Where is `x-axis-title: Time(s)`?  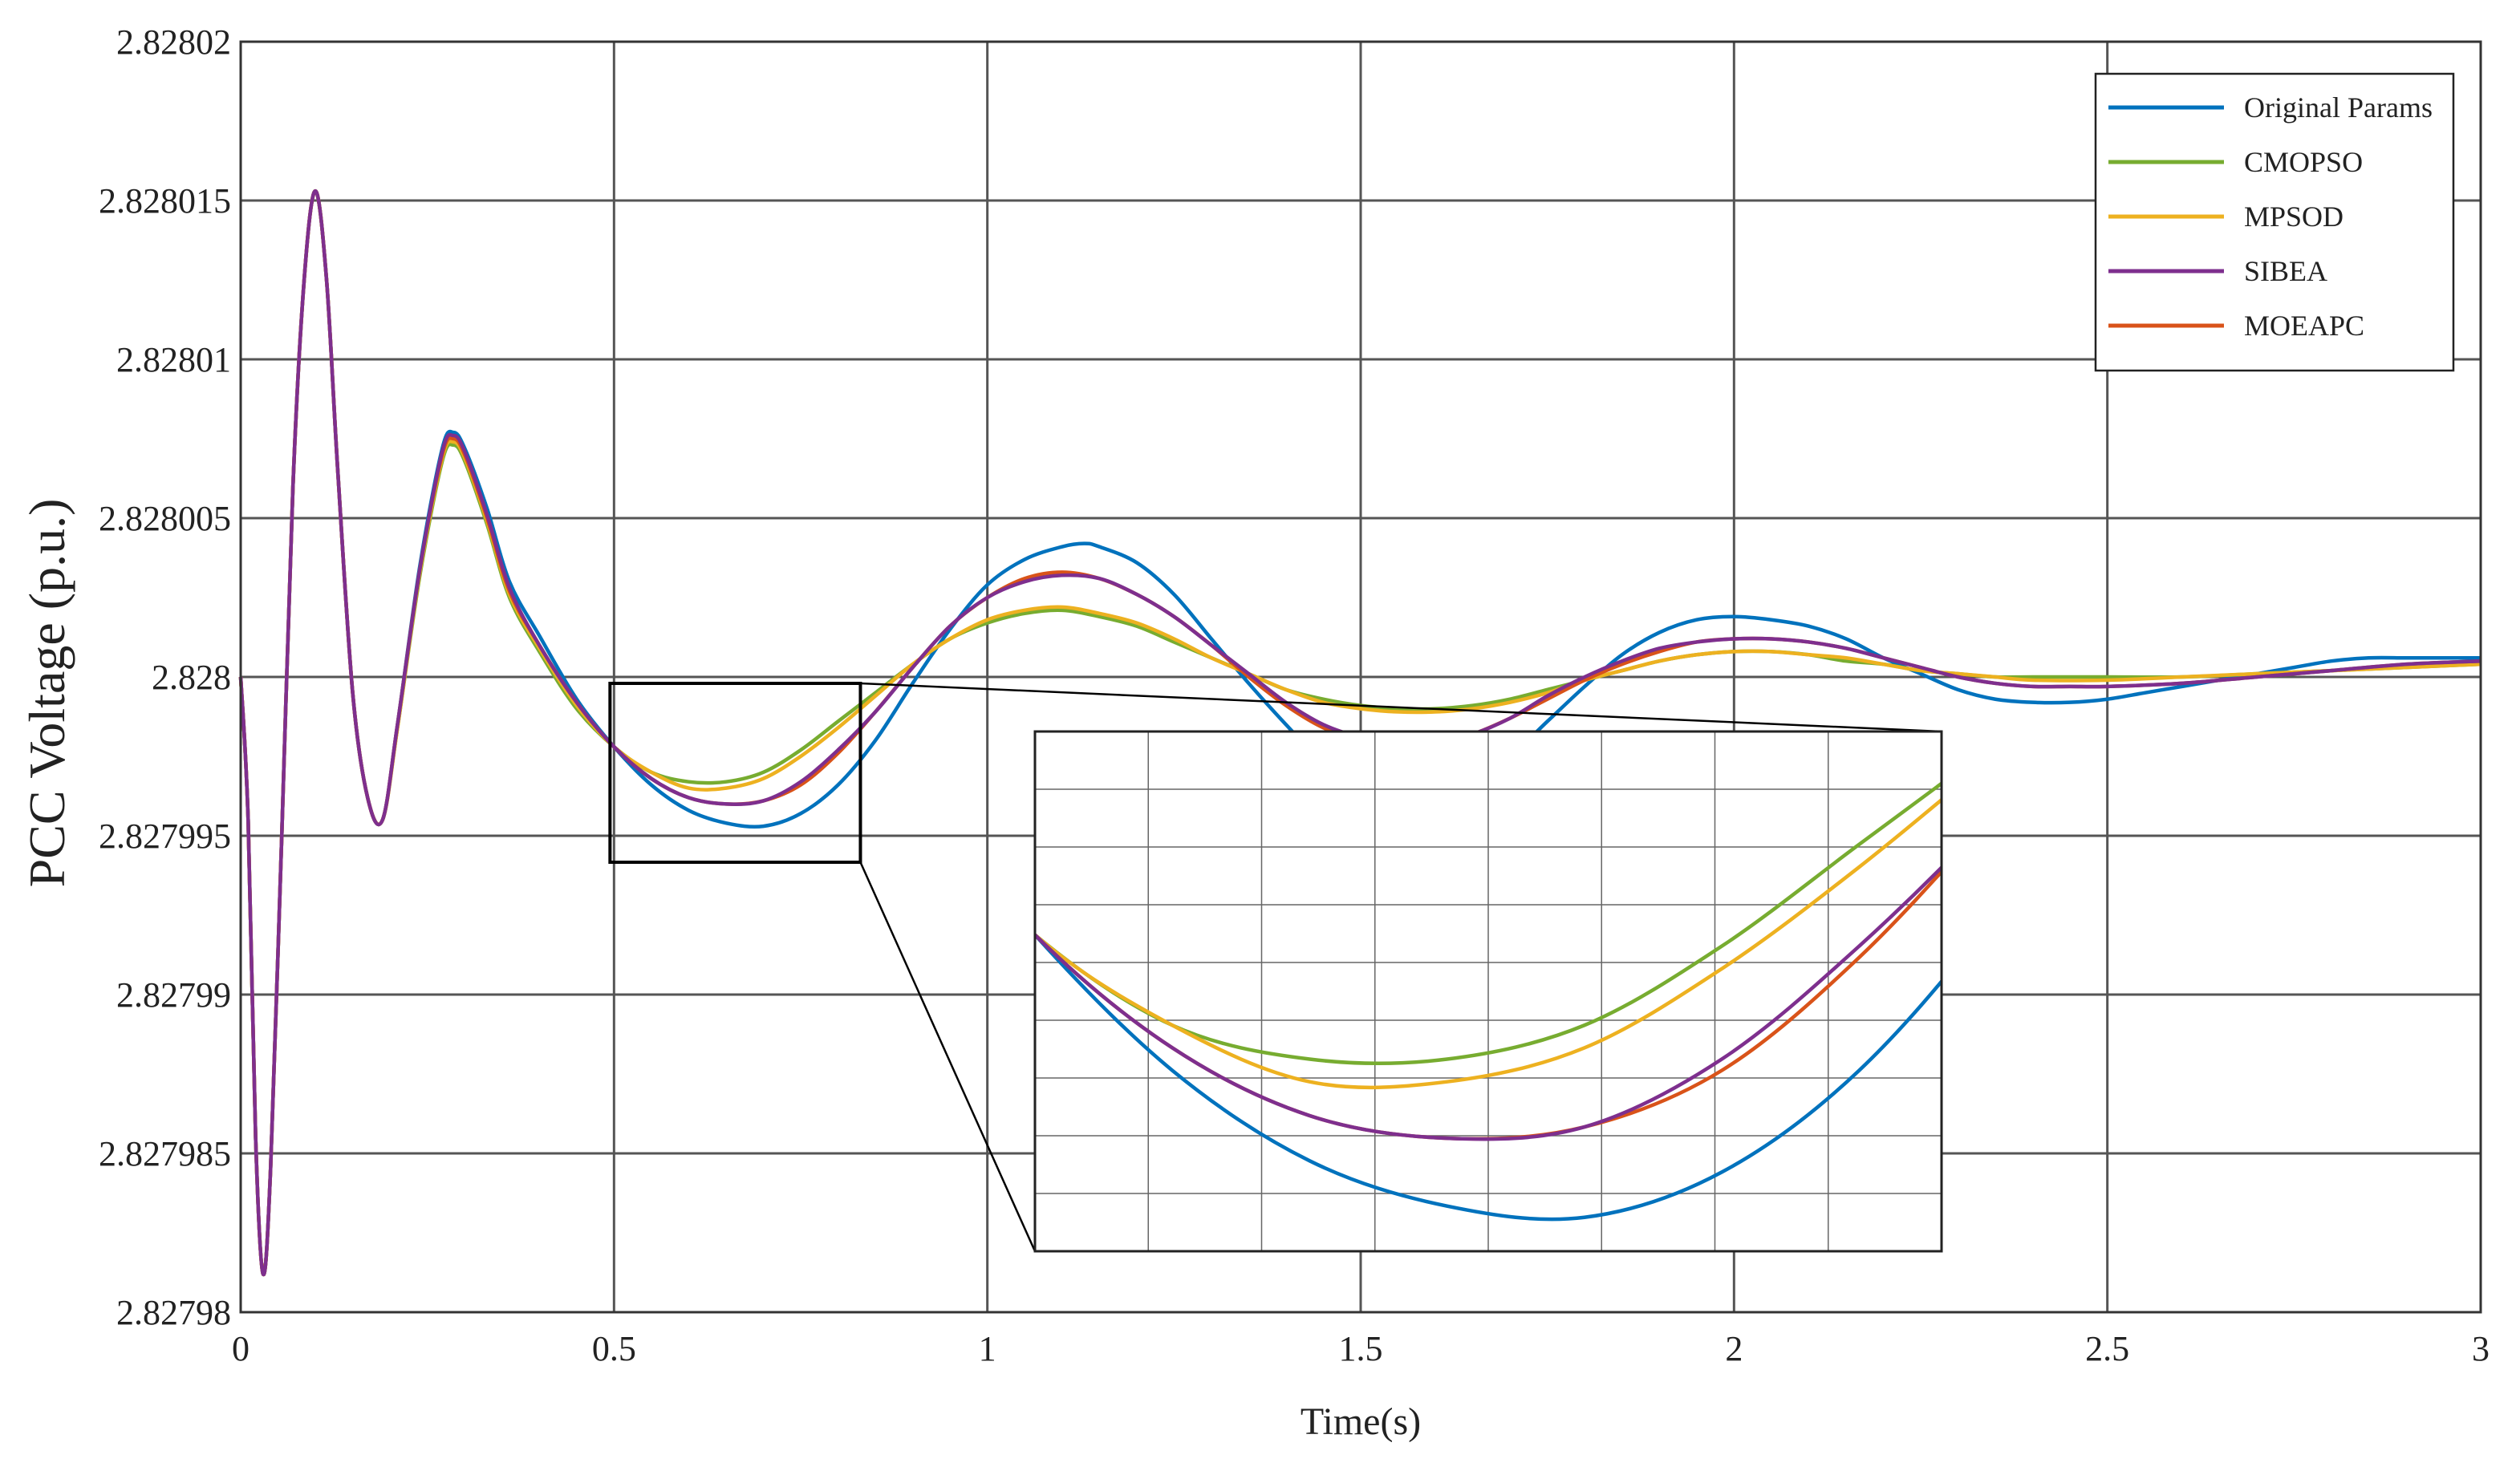 x-axis-title: Time(s) is located at coordinates (1361, 1421).